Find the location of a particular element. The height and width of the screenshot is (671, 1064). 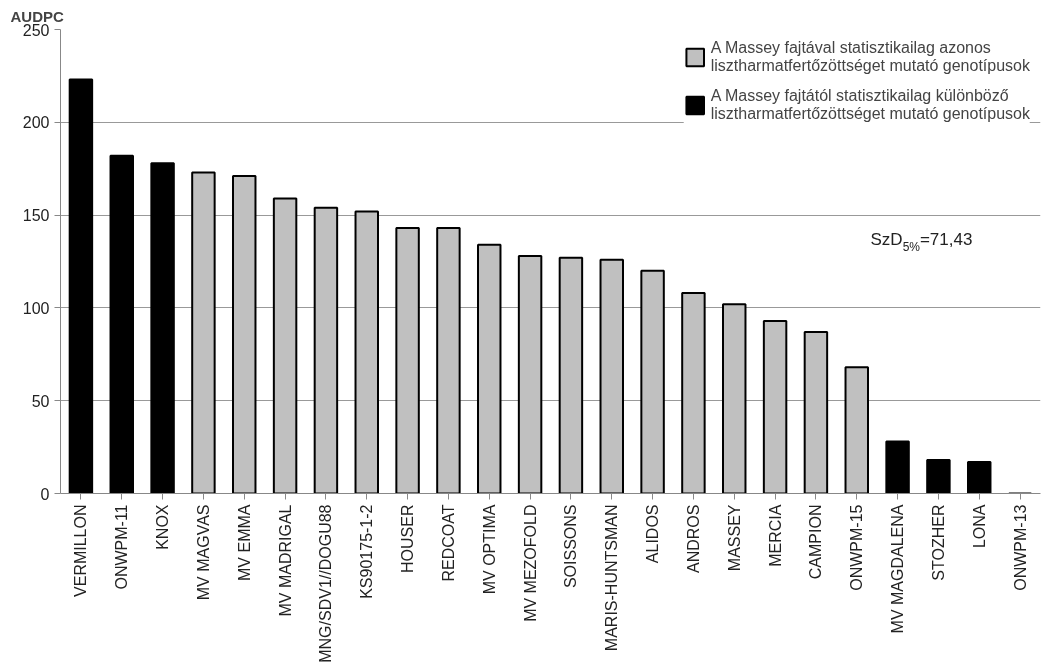

x-tick-label: MV EMMA is located at coordinates (244, 542).